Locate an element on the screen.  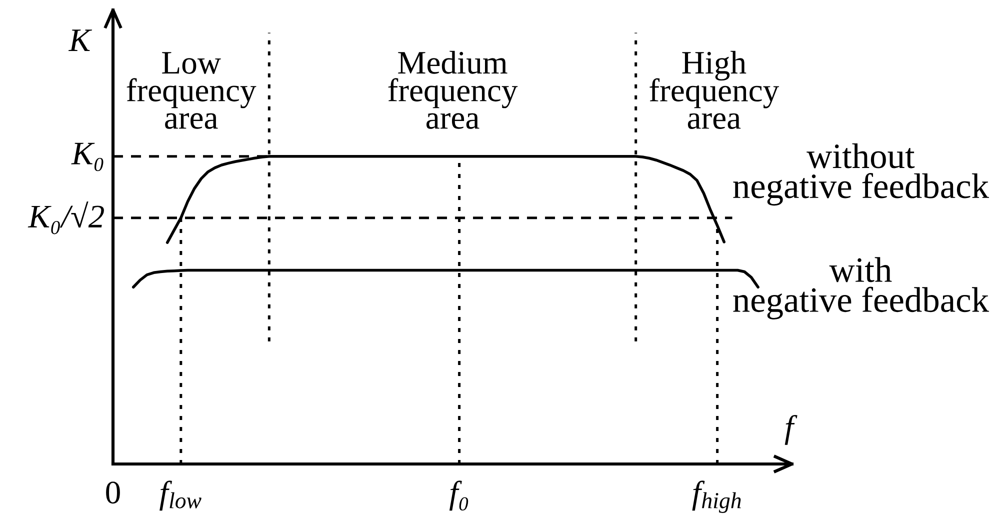
series-label: without negative feedback is located at coordinates (861, 174).